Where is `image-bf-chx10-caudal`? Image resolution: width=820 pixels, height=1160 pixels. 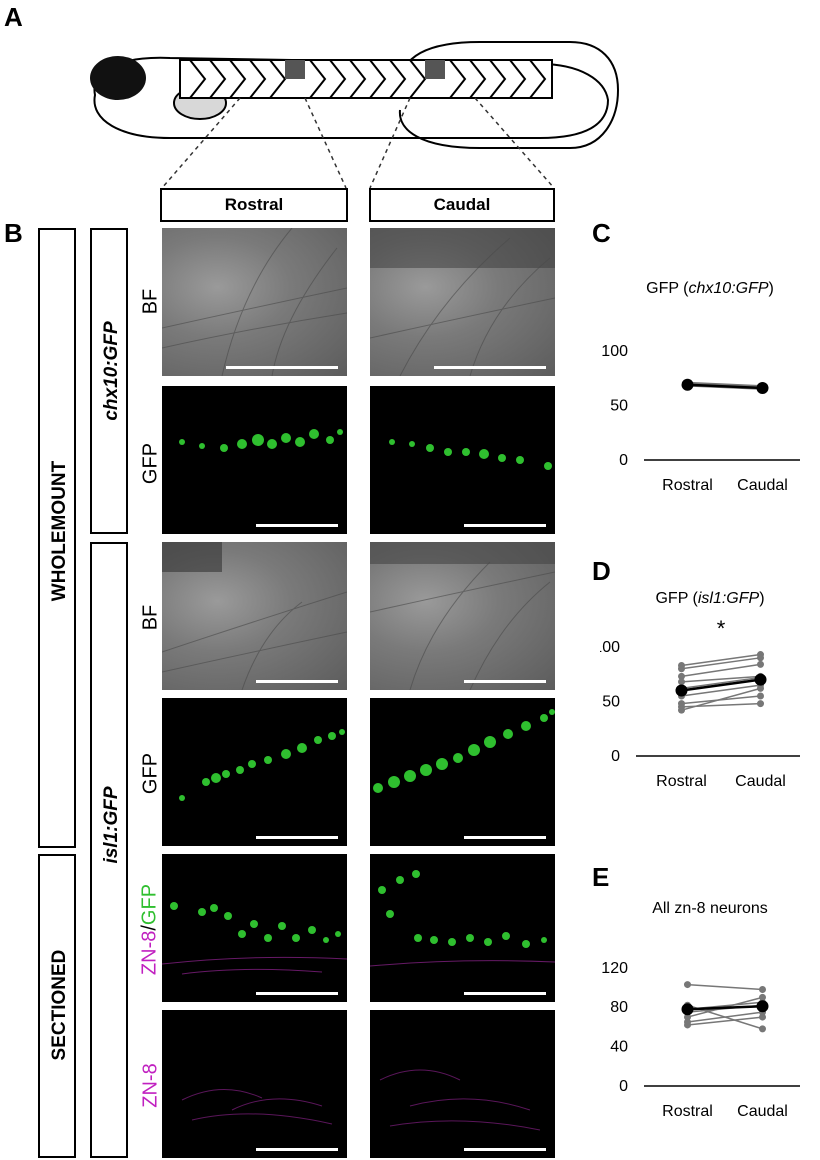 image-bf-chx10-caudal is located at coordinates (462, 302).